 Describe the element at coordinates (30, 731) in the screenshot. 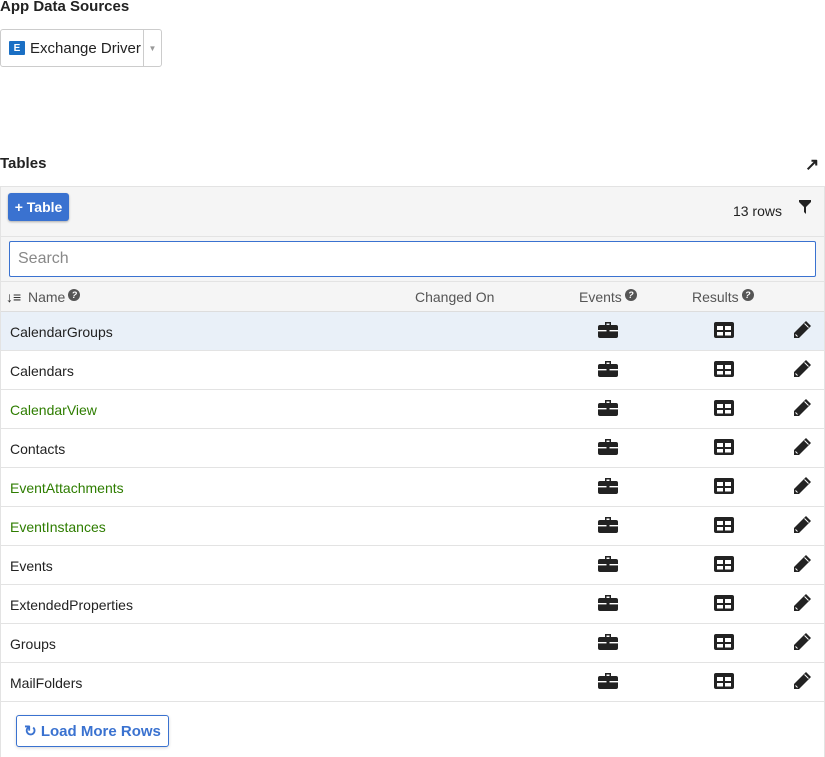

I see `refresh-icon: ↻` at that location.